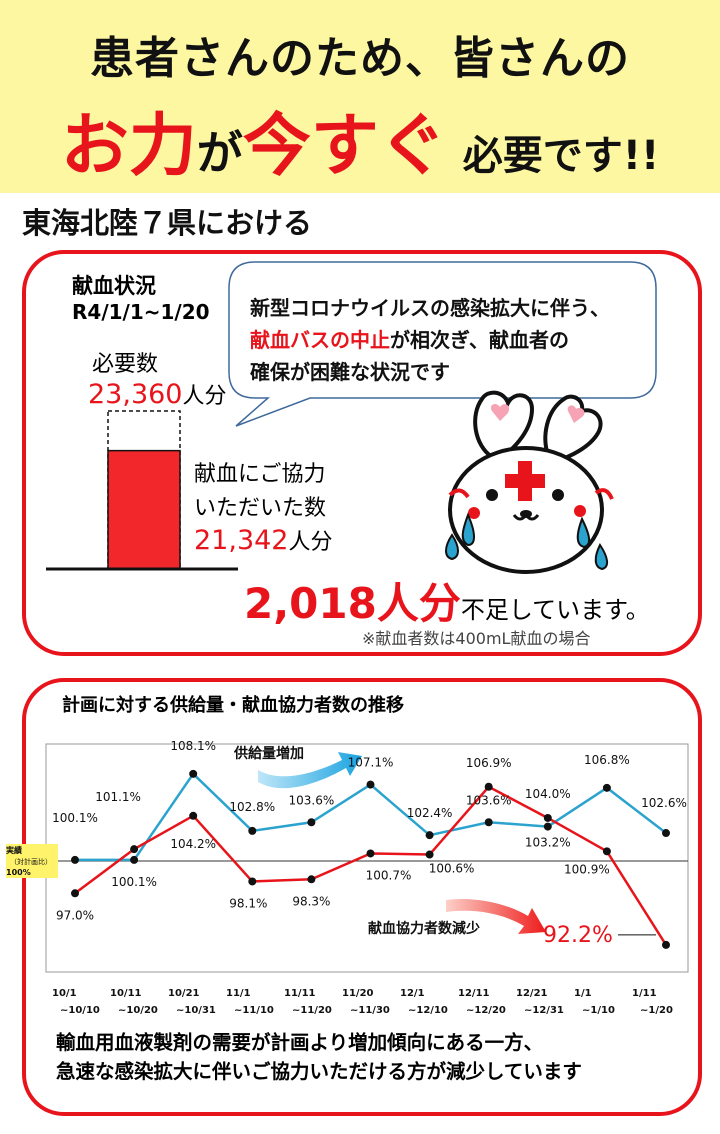 The height and width of the screenshot is (1134, 720). I want to click on speech-bubble, so click(442, 344).